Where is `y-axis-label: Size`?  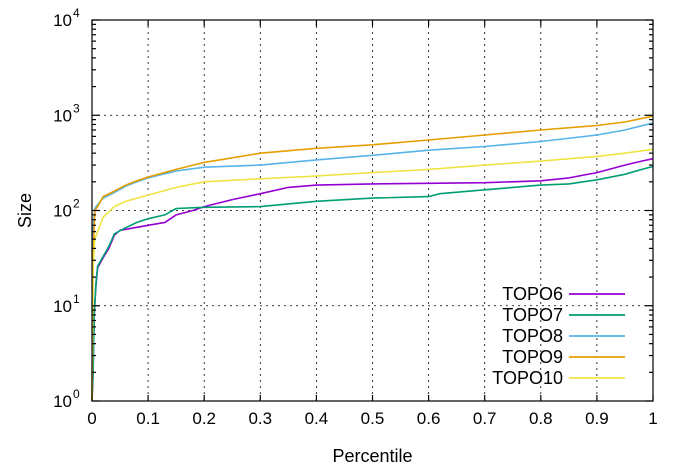 y-axis-label: Size is located at coordinates (25, 210).